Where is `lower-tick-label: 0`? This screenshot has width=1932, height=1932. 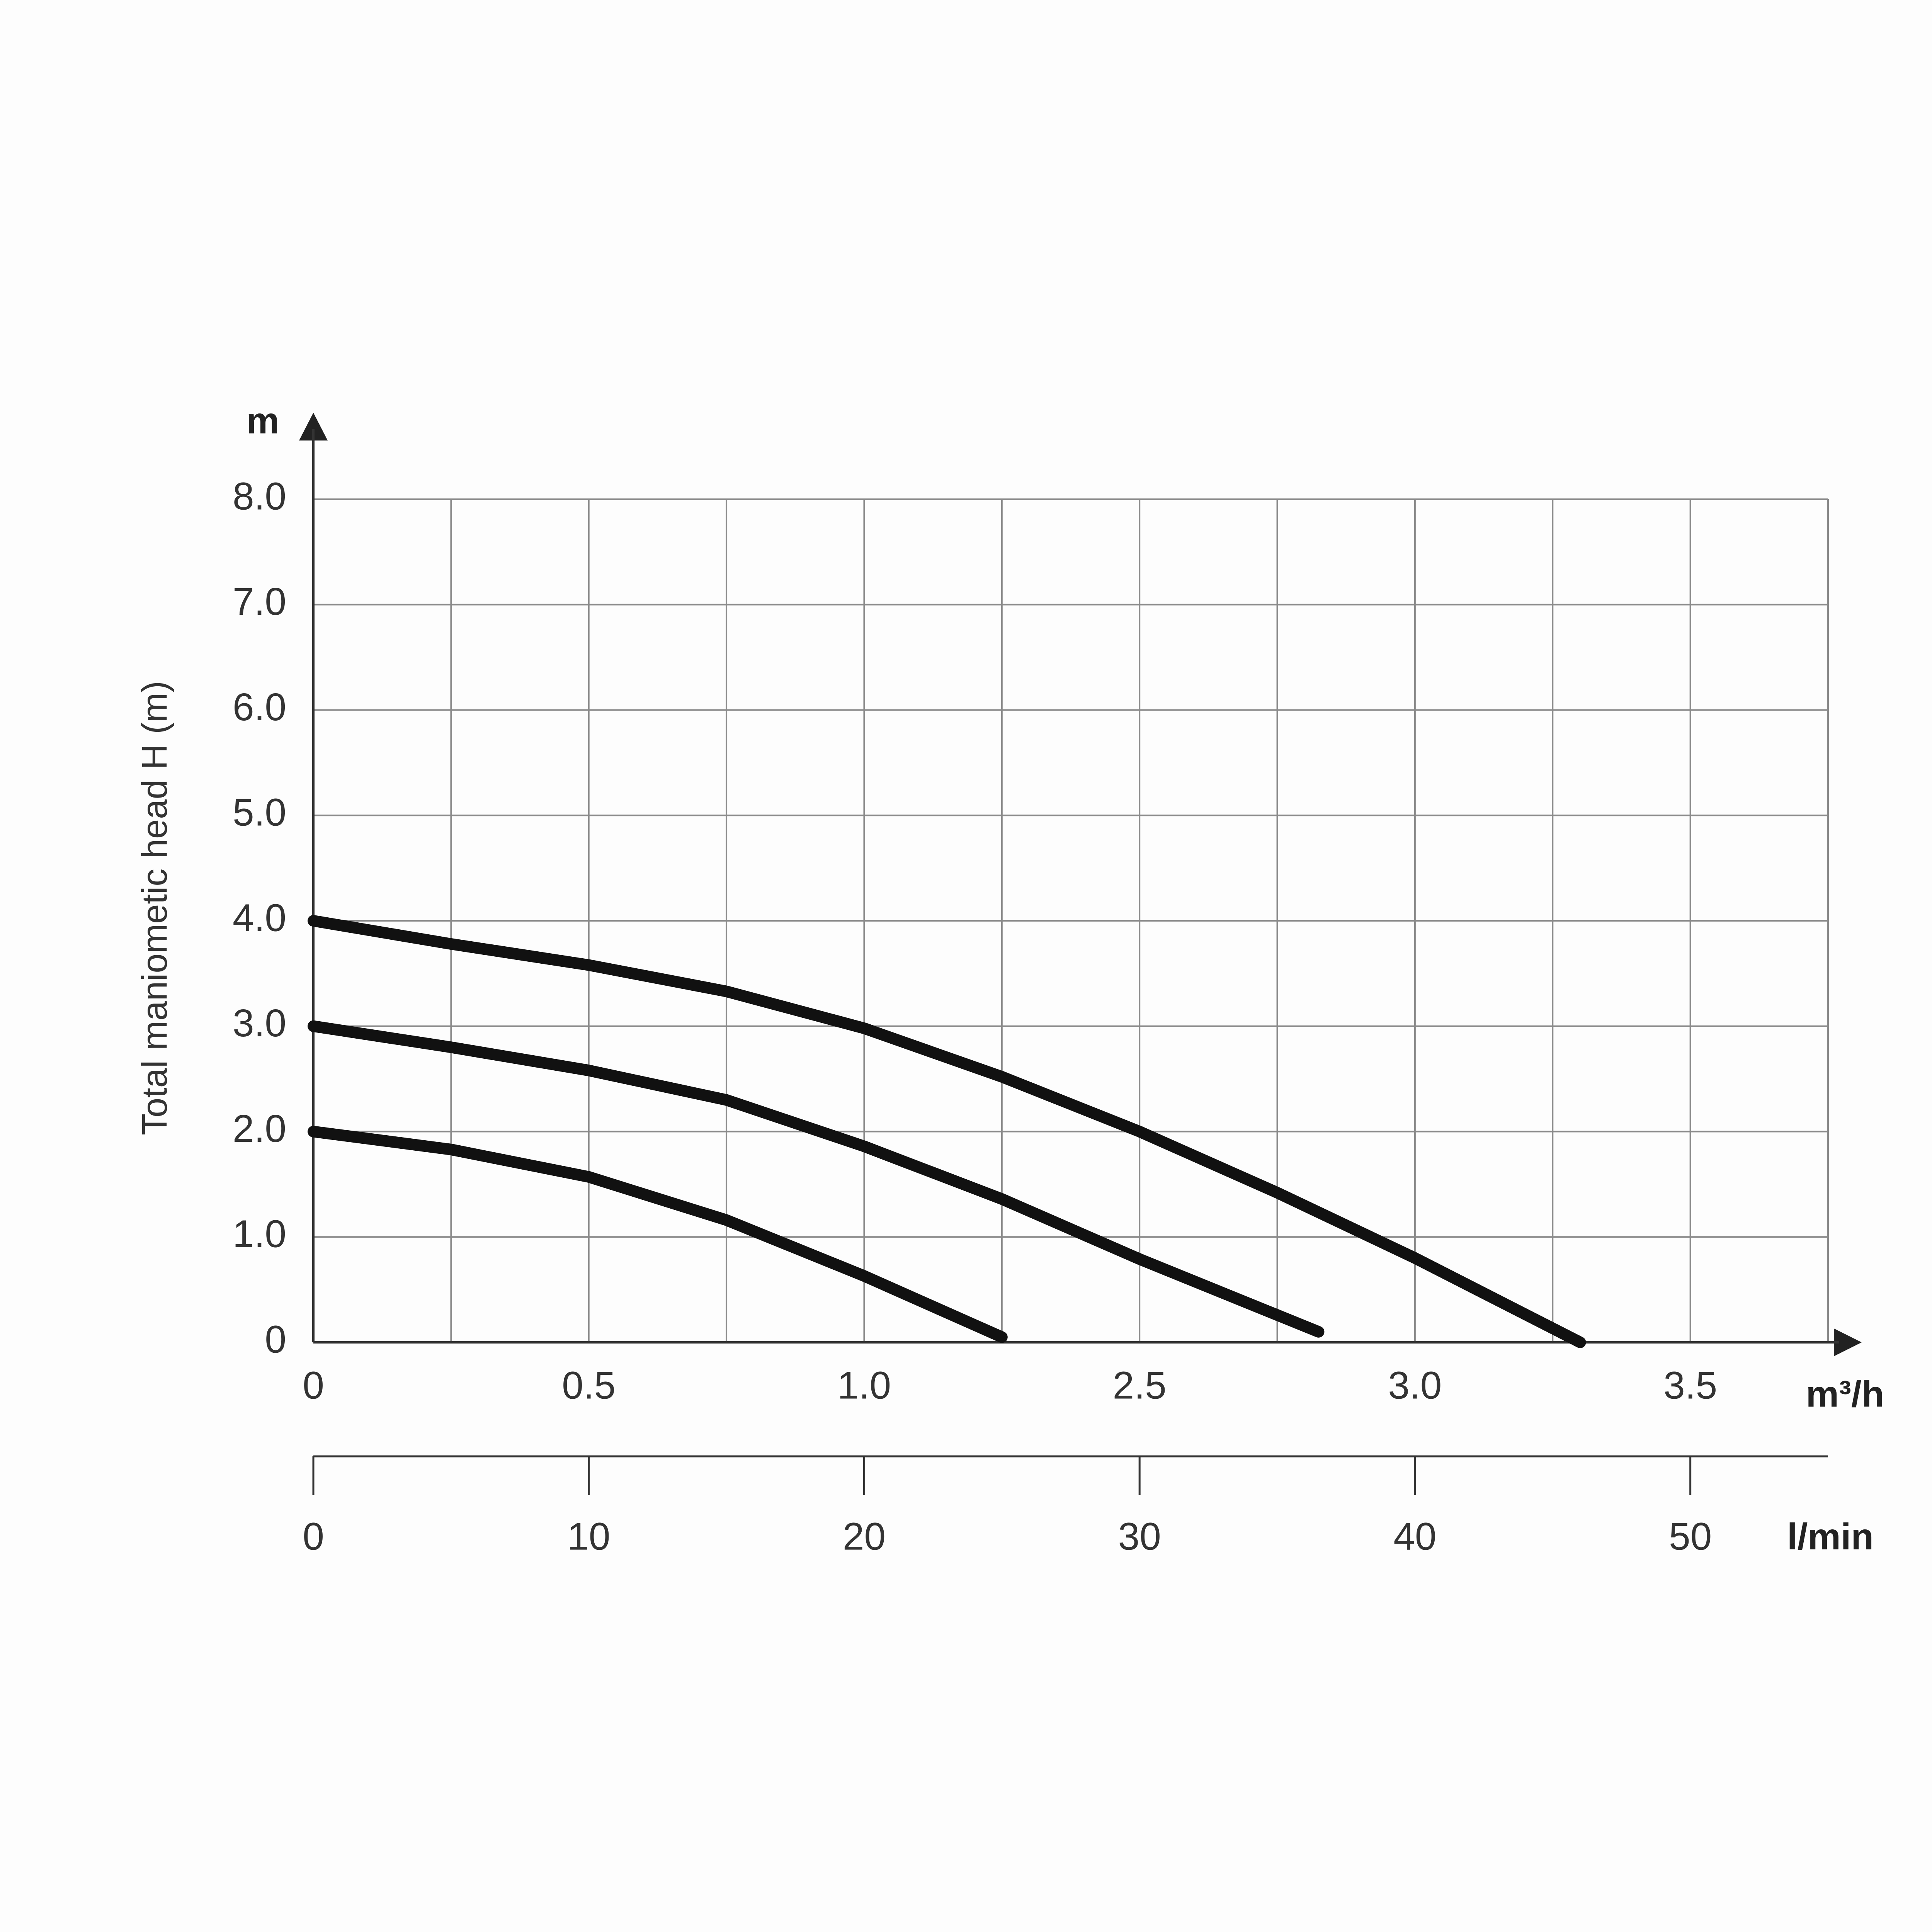 lower-tick-label: 0 is located at coordinates (314, 1537).